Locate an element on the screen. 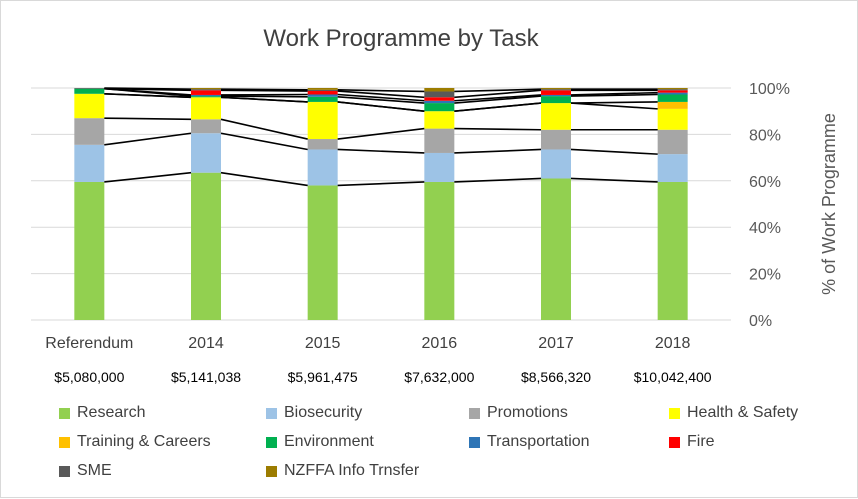 Image resolution: width=858 pixels, height=499 pixels. legend-item-fire: Fire is located at coordinates (692, 442).